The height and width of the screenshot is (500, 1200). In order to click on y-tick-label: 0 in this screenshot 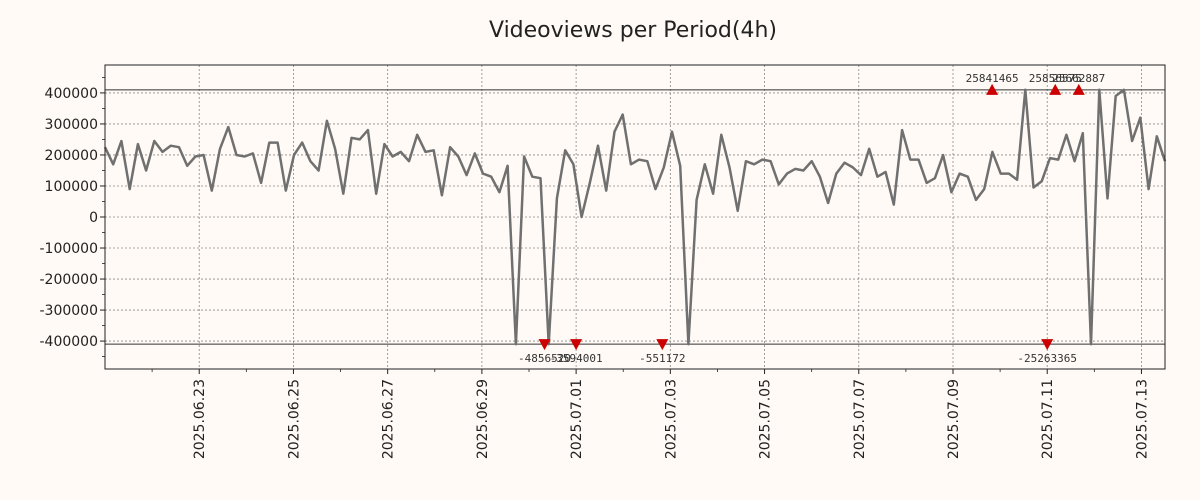, I will do `click(93, 218)`.